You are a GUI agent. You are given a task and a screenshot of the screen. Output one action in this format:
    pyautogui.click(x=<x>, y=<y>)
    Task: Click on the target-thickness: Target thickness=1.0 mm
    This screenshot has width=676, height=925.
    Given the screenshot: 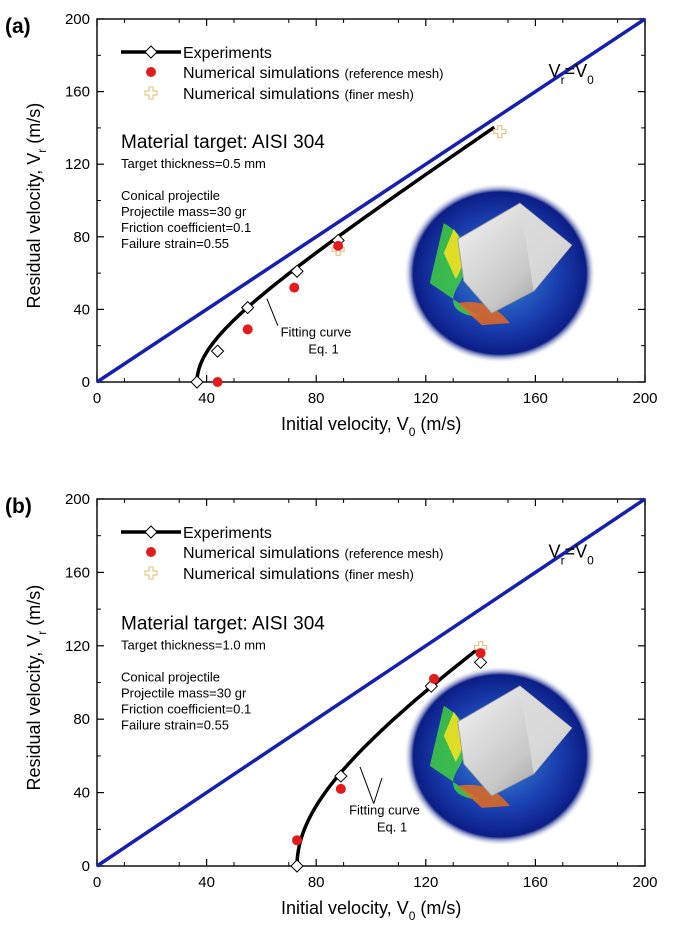 What is the action you would take?
    pyautogui.click(x=193, y=644)
    